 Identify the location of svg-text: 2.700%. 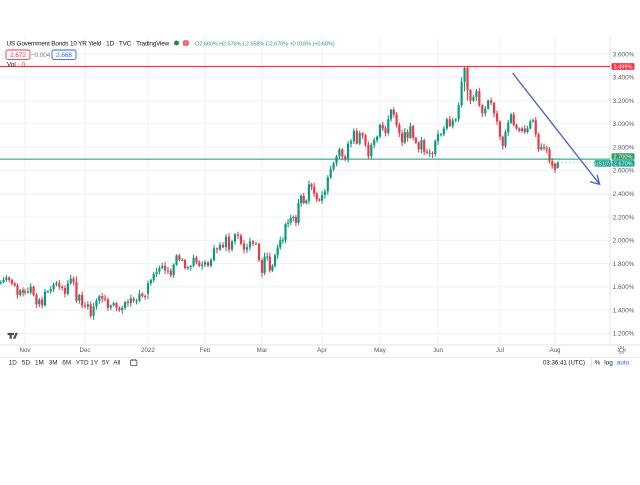
(623, 158).